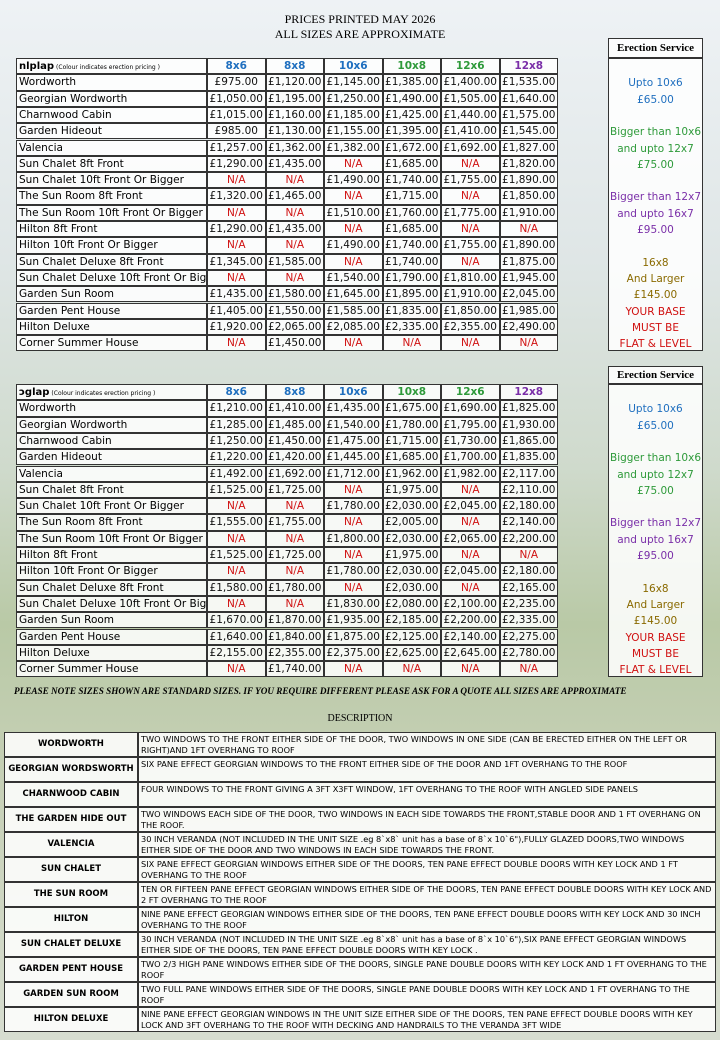 The image size is (720, 1040). Describe the element at coordinates (470, 653) in the screenshot. I see `price: £2,645.00` at that location.